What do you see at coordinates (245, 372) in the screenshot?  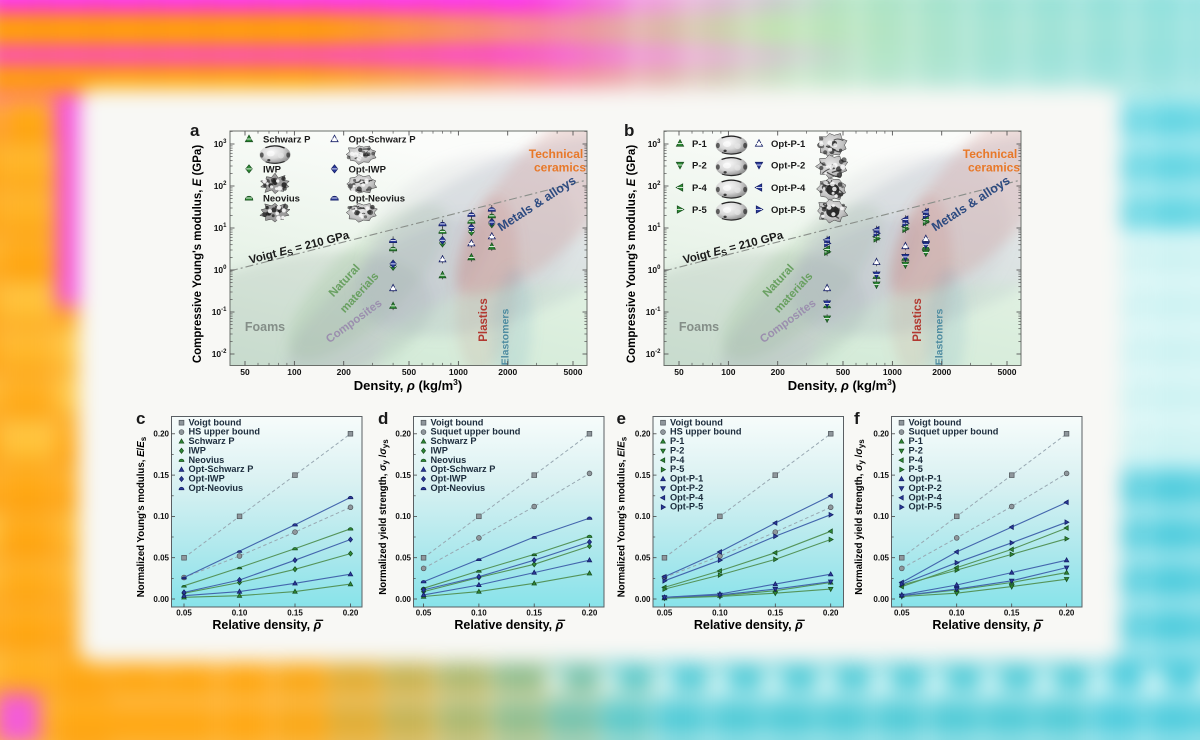 I see `svg-text: 50` at bounding box center [245, 372].